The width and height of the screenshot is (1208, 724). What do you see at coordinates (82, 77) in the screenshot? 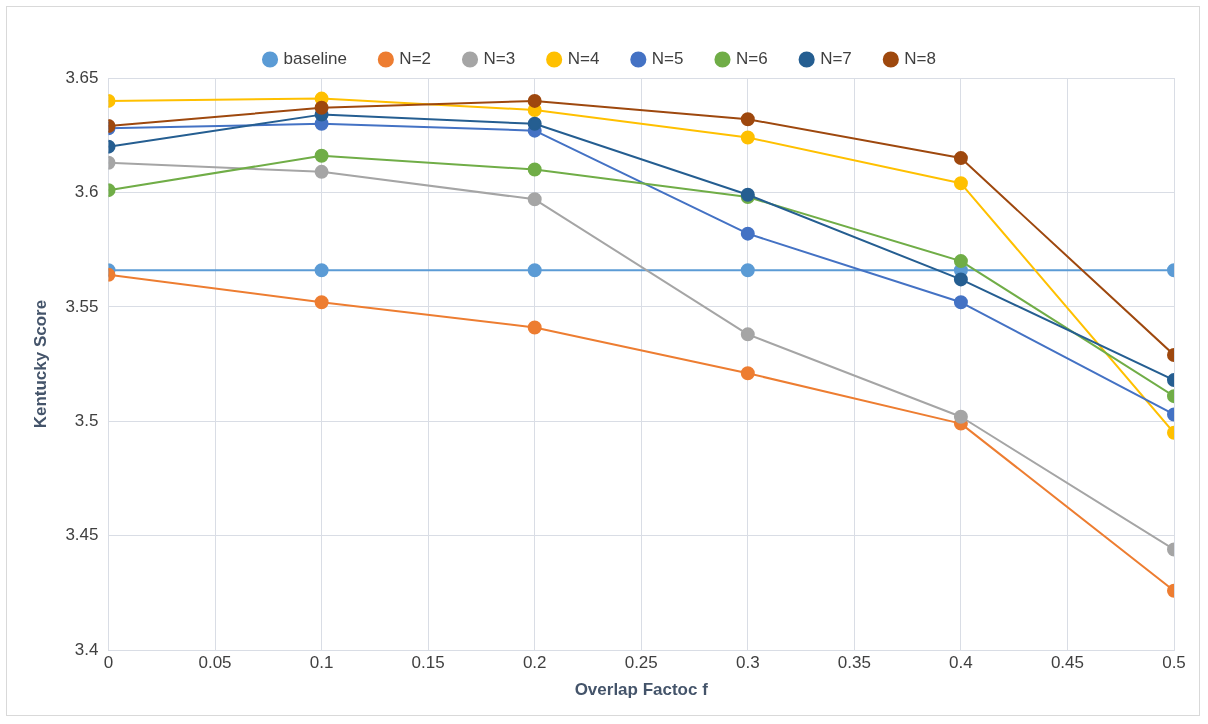
I see `y-tick-label: 3.65` at bounding box center [82, 77].